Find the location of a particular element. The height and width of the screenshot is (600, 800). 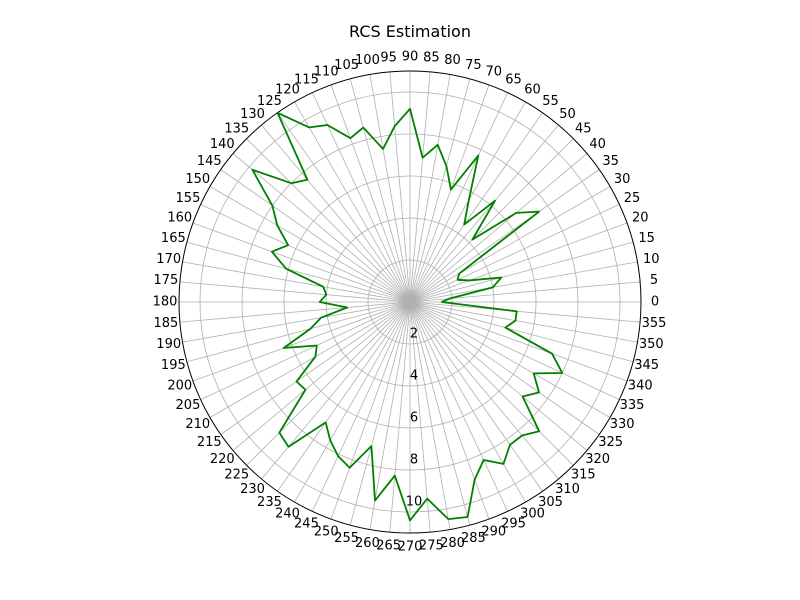

r-tick-label: 4 is located at coordinates (414, 376).